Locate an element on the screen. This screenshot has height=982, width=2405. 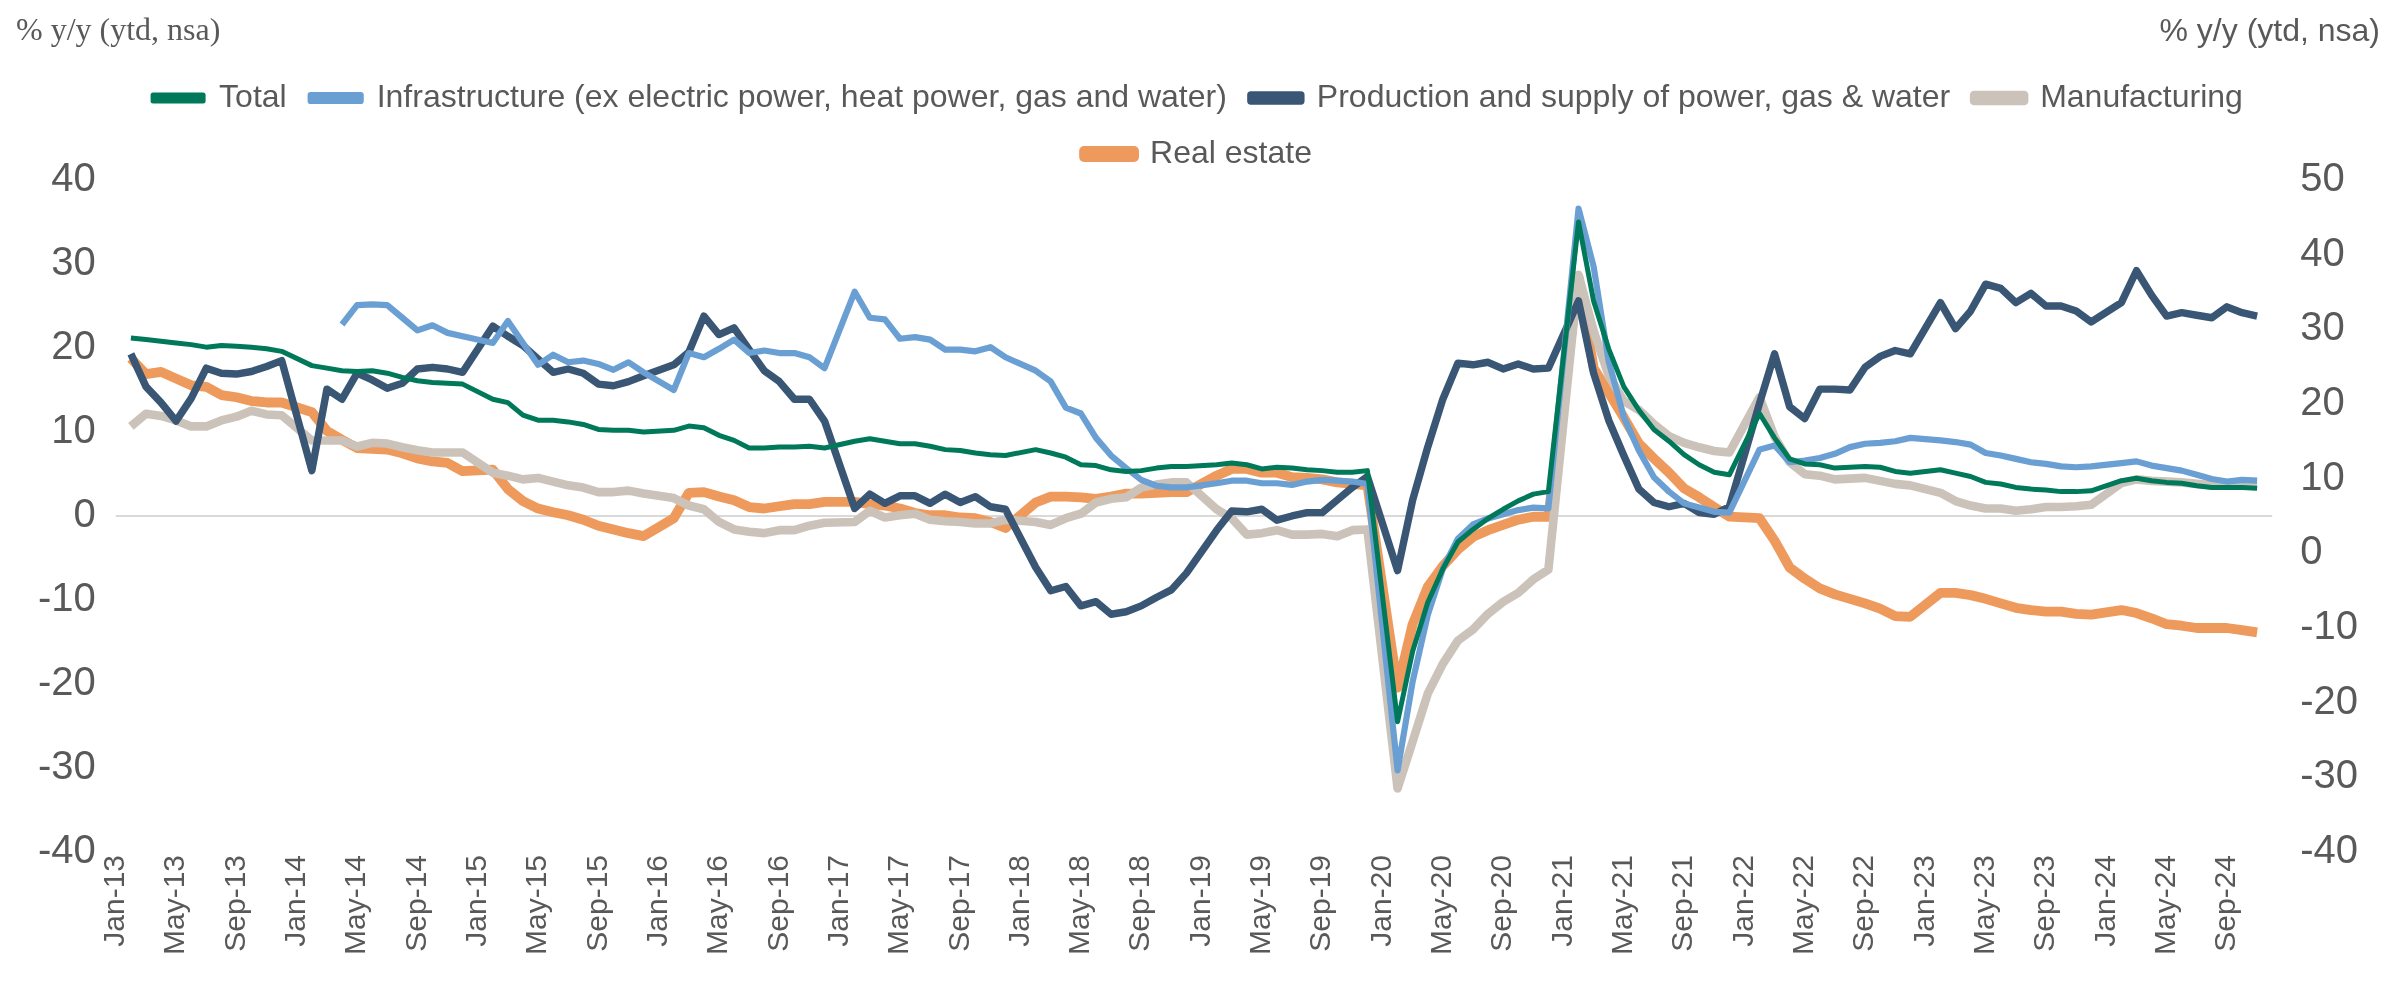
x-tick-label: Sep-20 is located at coordinates (1501, 903).